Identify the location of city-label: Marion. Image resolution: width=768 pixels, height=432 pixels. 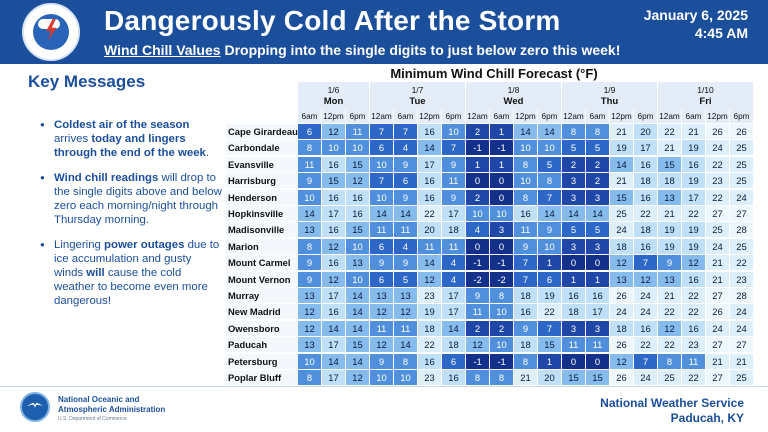
(262, 246).